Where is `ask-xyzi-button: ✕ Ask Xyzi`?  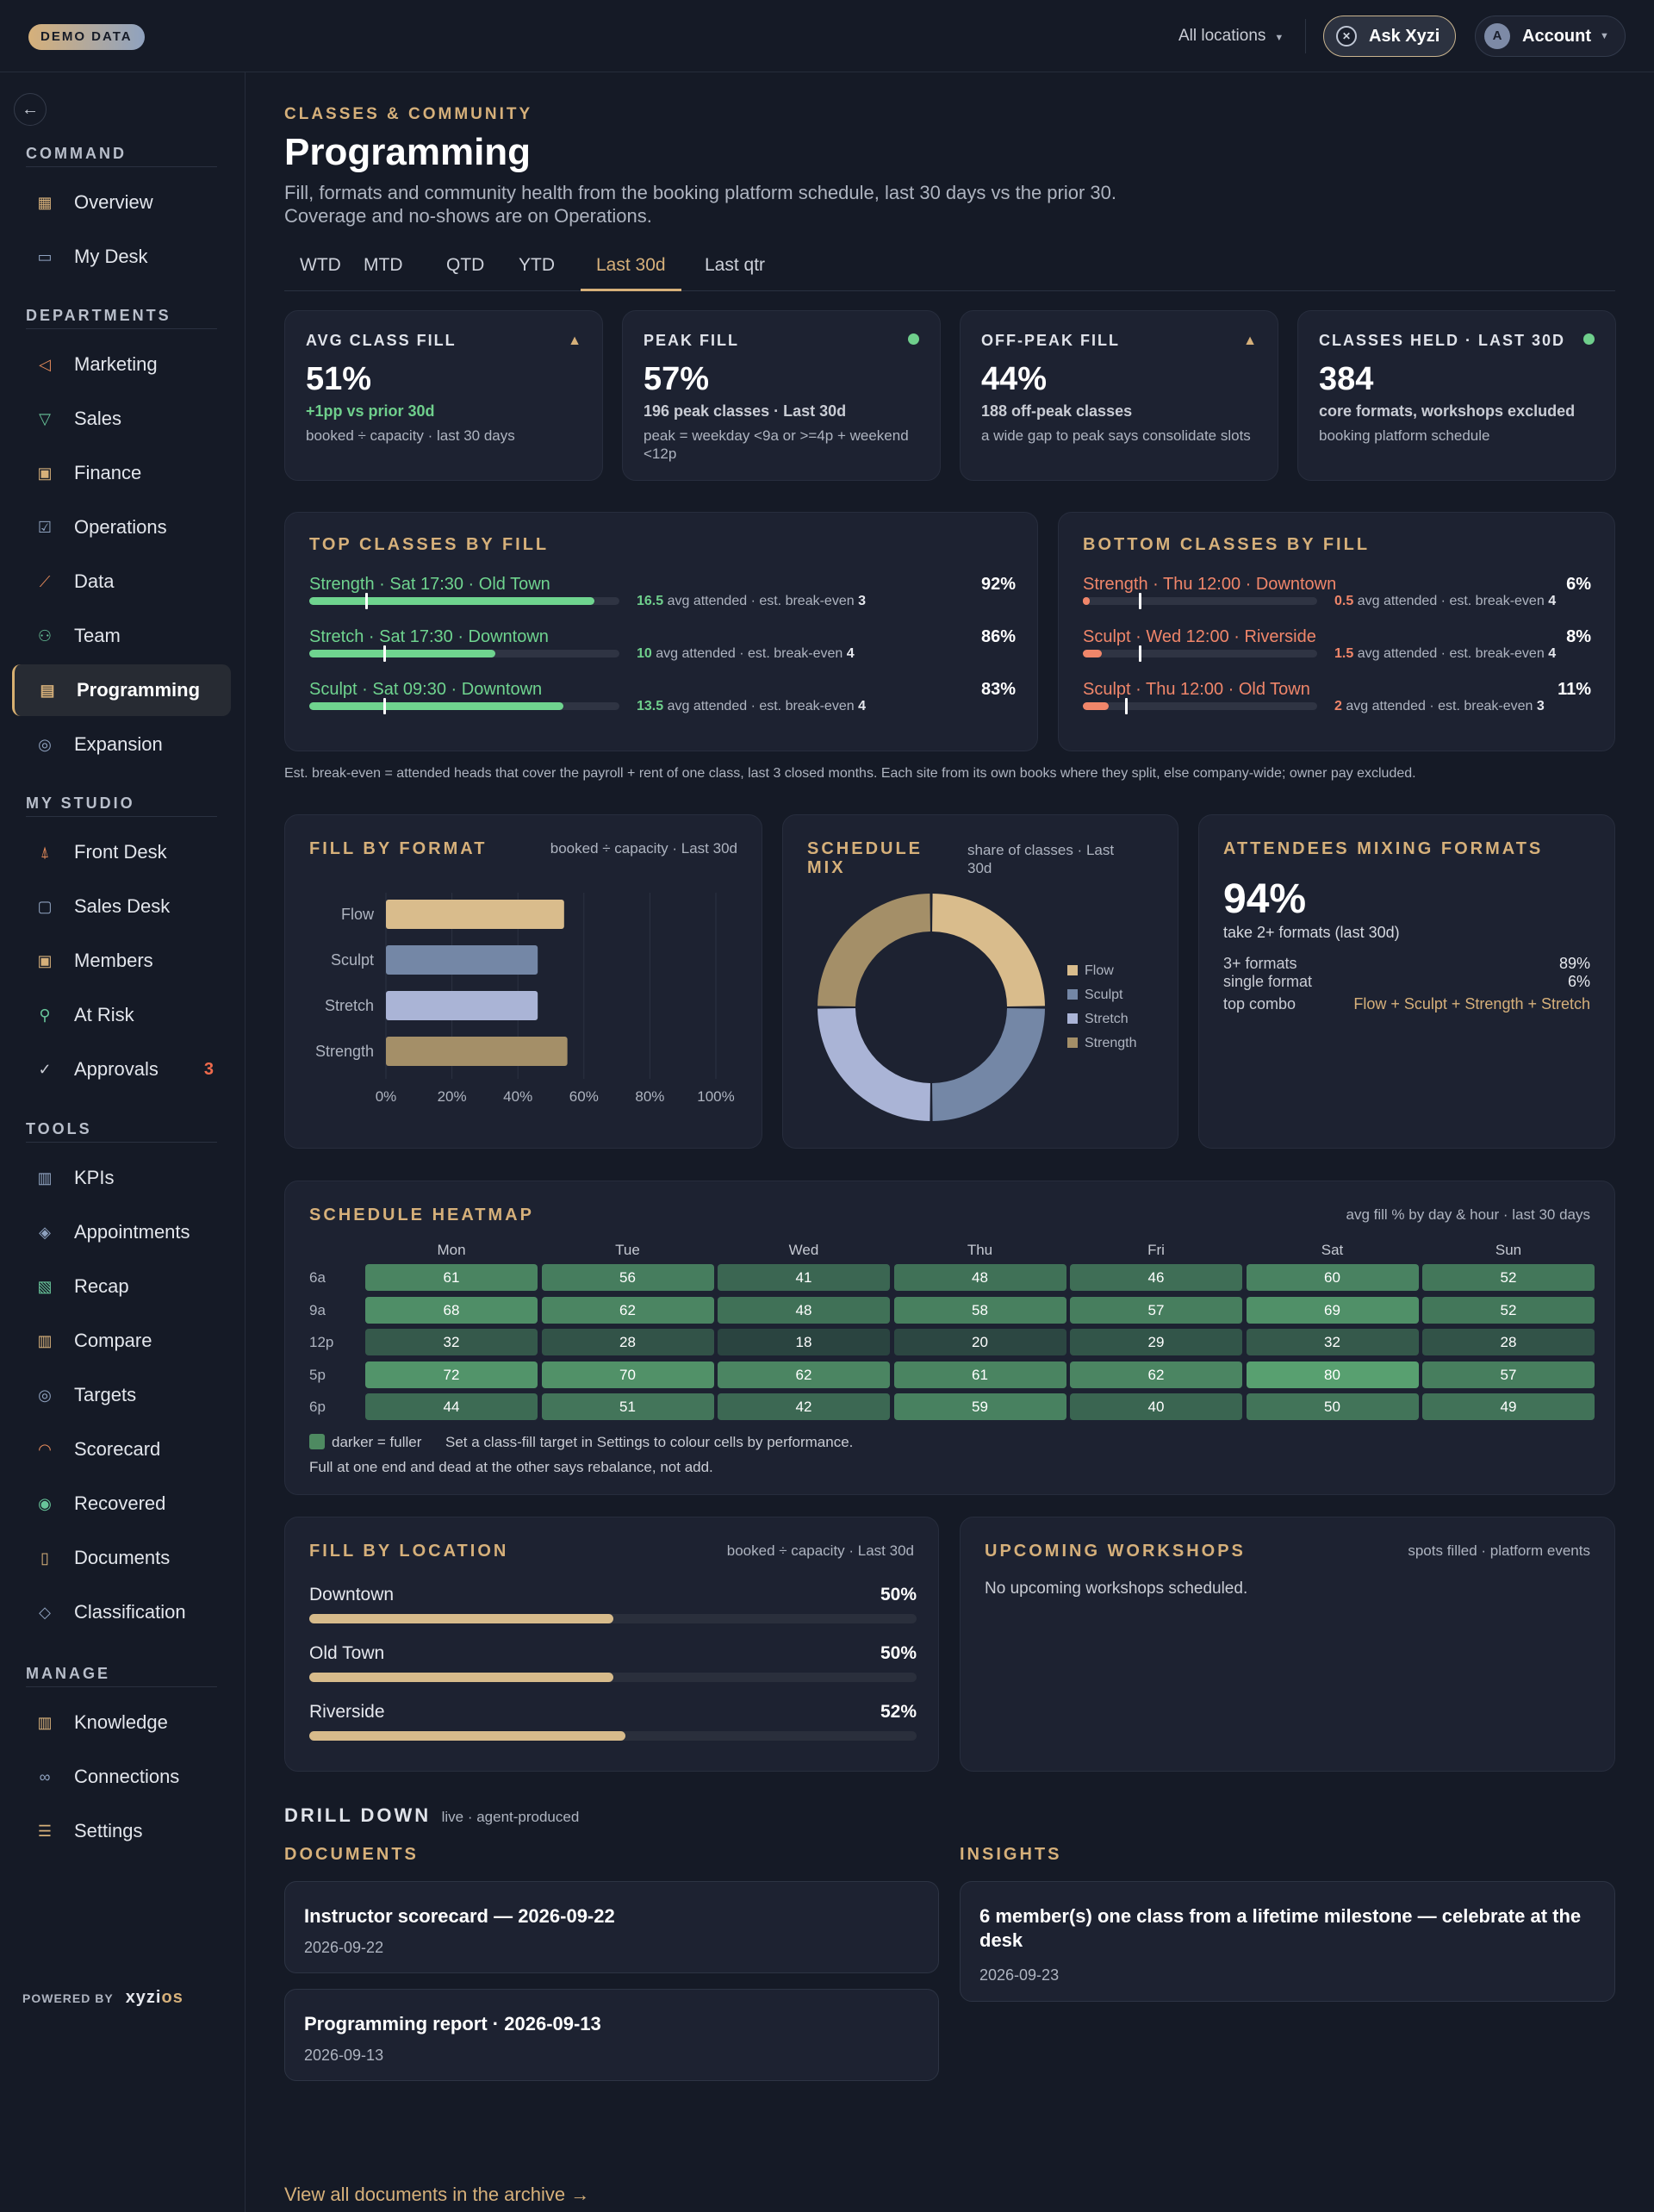 ask-xyzi-button: ✕ Ask Xyzi is located at coordinates (1390, 36).